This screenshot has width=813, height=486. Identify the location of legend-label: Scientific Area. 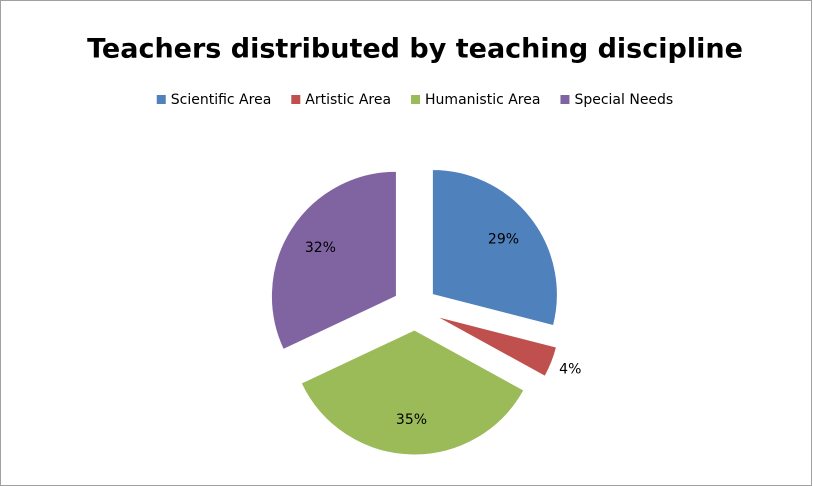
(221, 100).